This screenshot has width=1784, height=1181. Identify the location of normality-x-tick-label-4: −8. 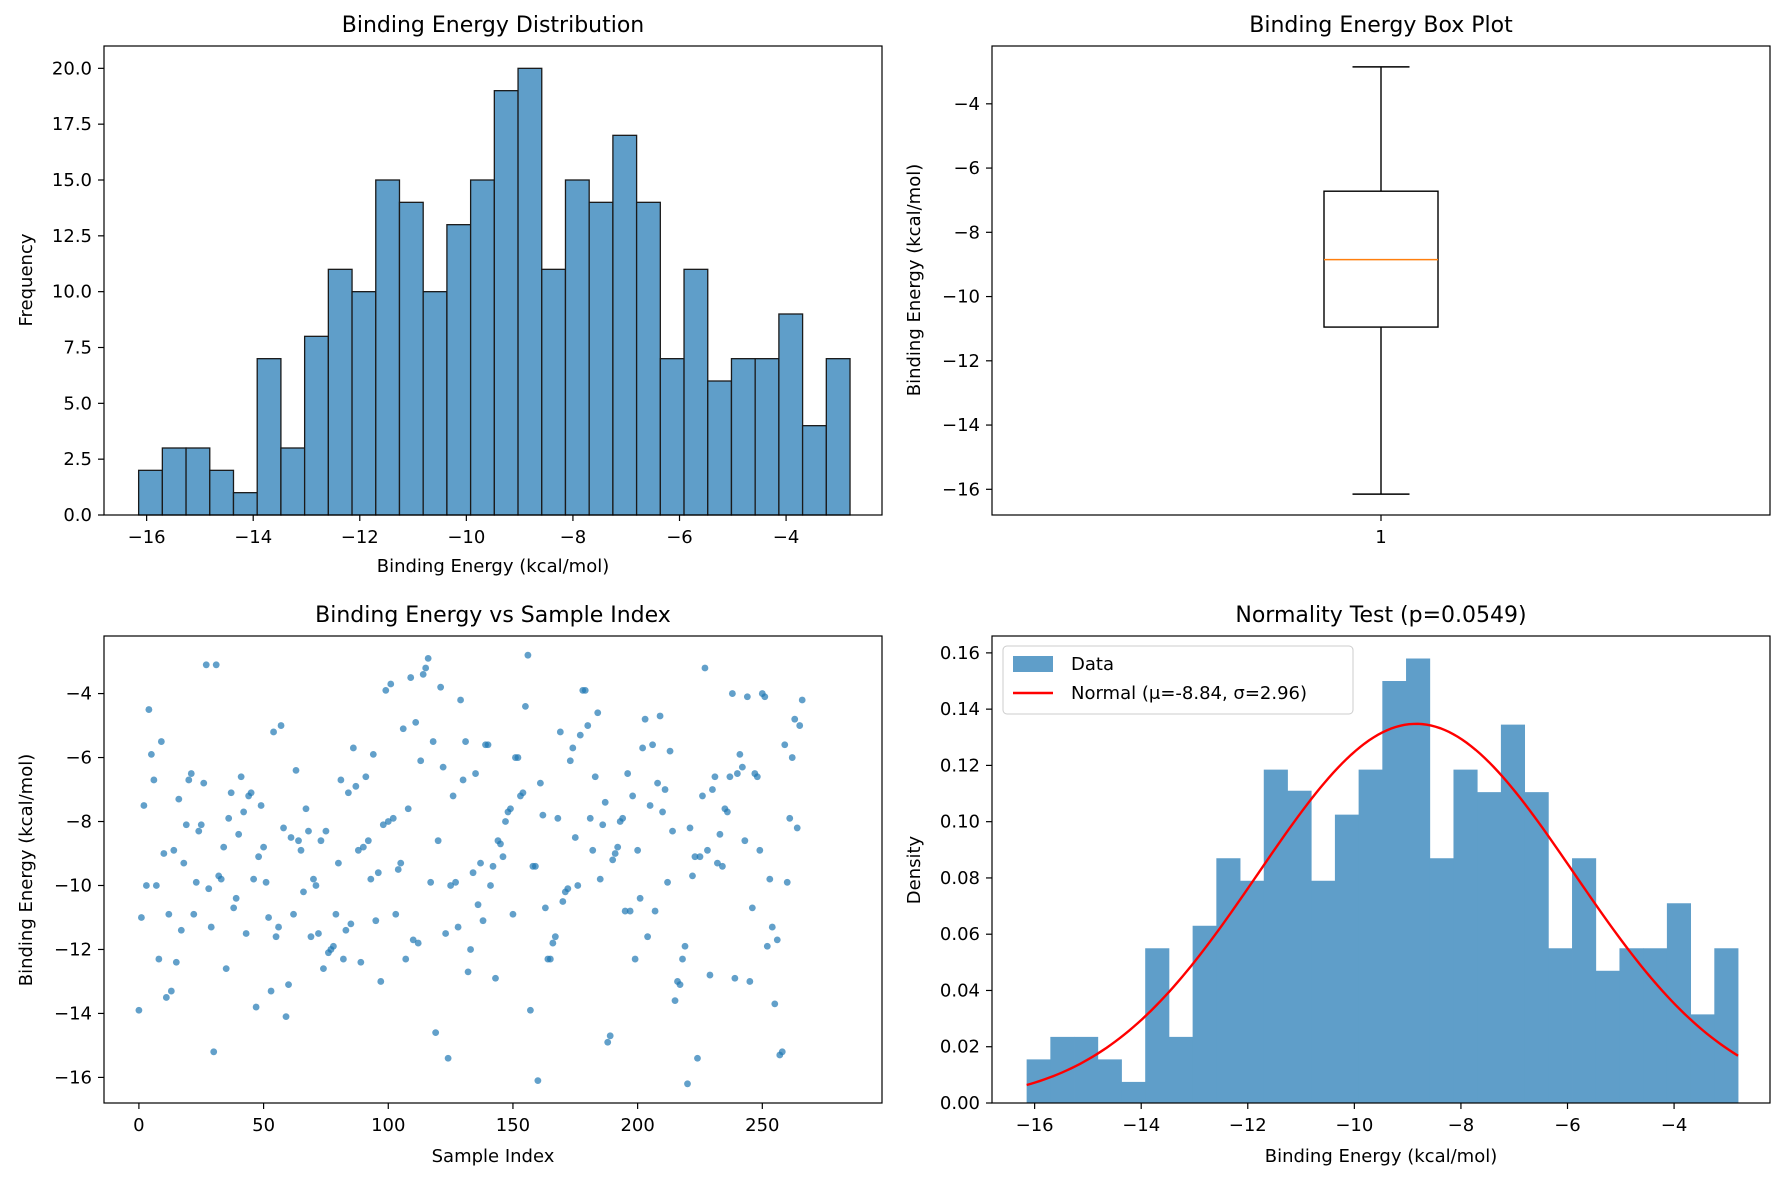
(1461, 1125).